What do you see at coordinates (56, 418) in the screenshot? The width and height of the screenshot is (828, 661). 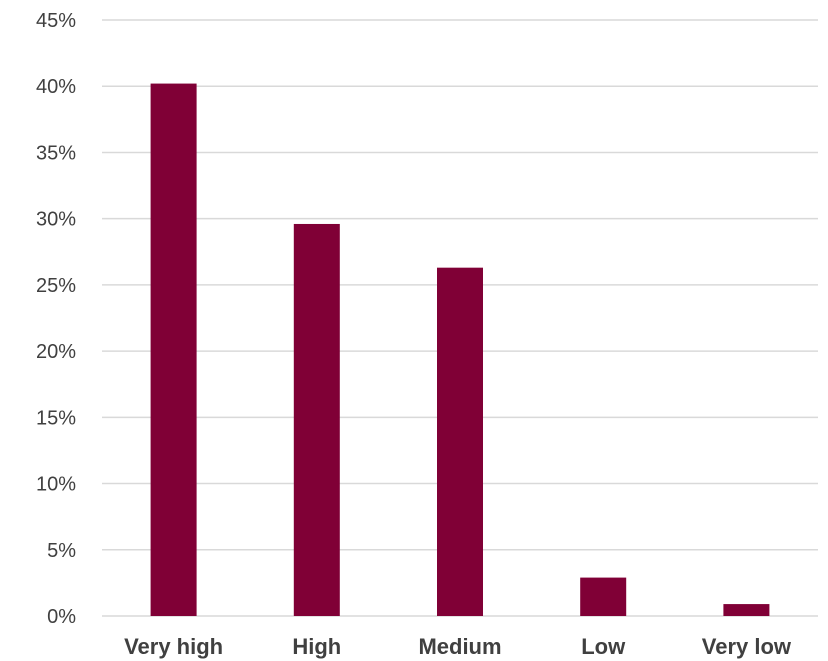 I see `y-tick-label: 15%` at bounding box center [56, 418].